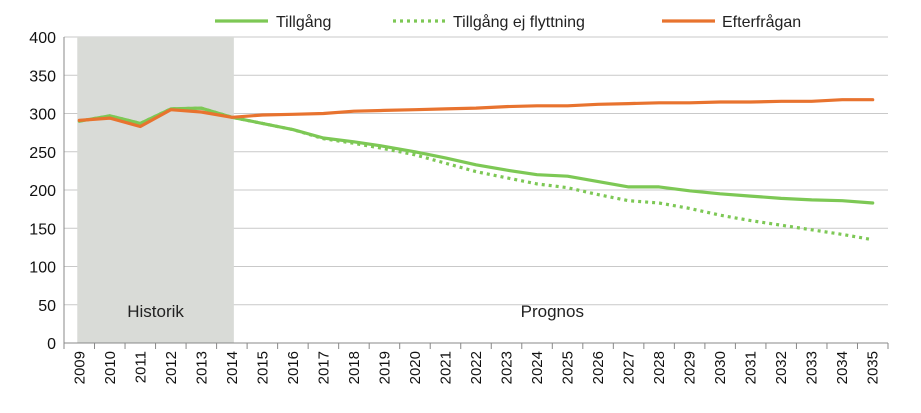  I want to click on x-tick-label: 2027, so click(629, 367).